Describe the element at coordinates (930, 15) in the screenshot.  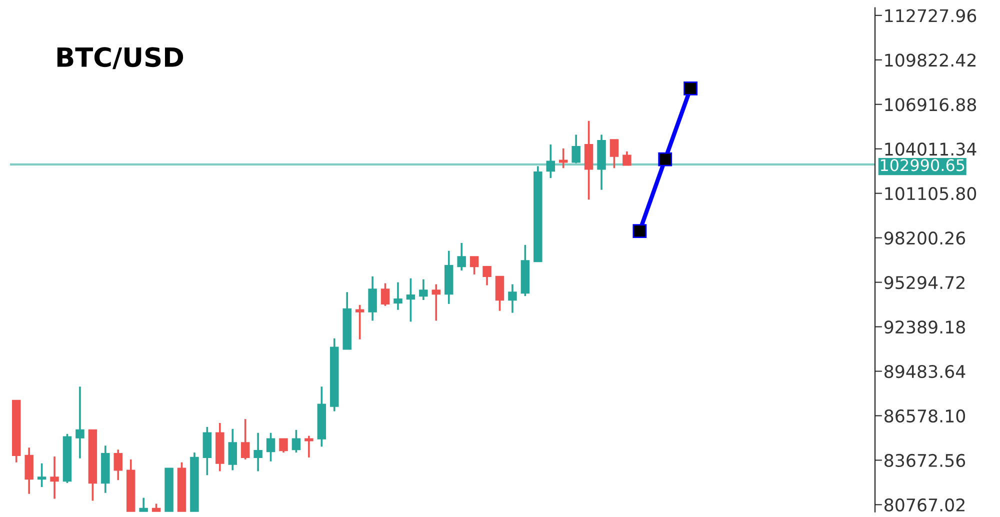
I see `y-tick-label: 112727.96` at that location.